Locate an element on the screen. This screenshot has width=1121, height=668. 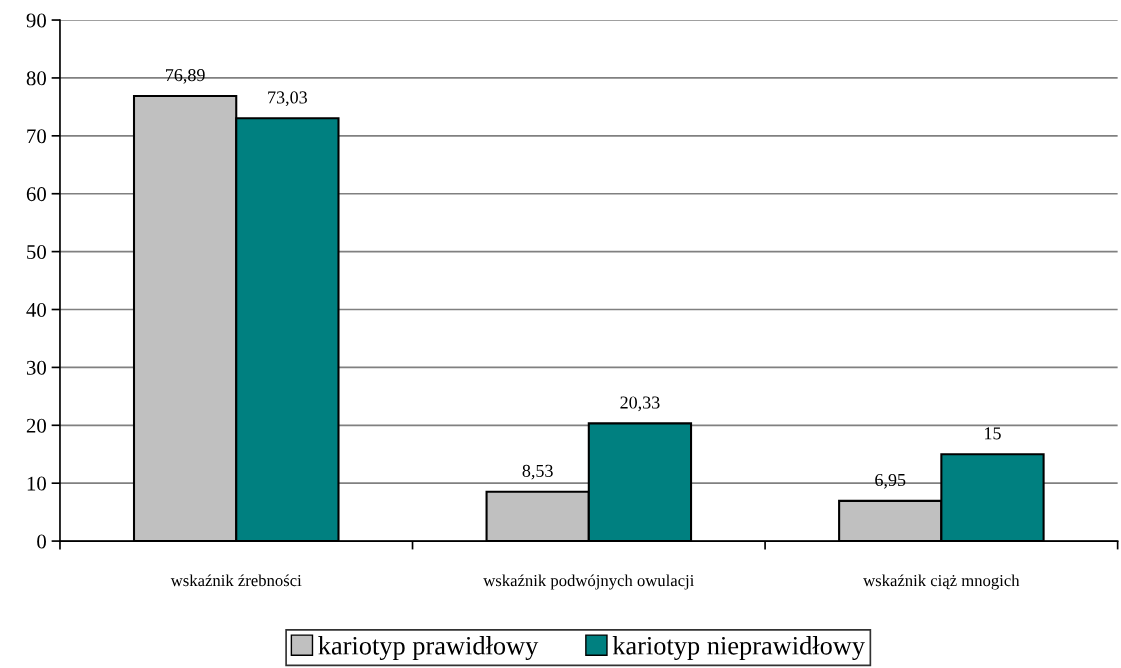
data-label: 76,89 is located at coordinates (185, 76).